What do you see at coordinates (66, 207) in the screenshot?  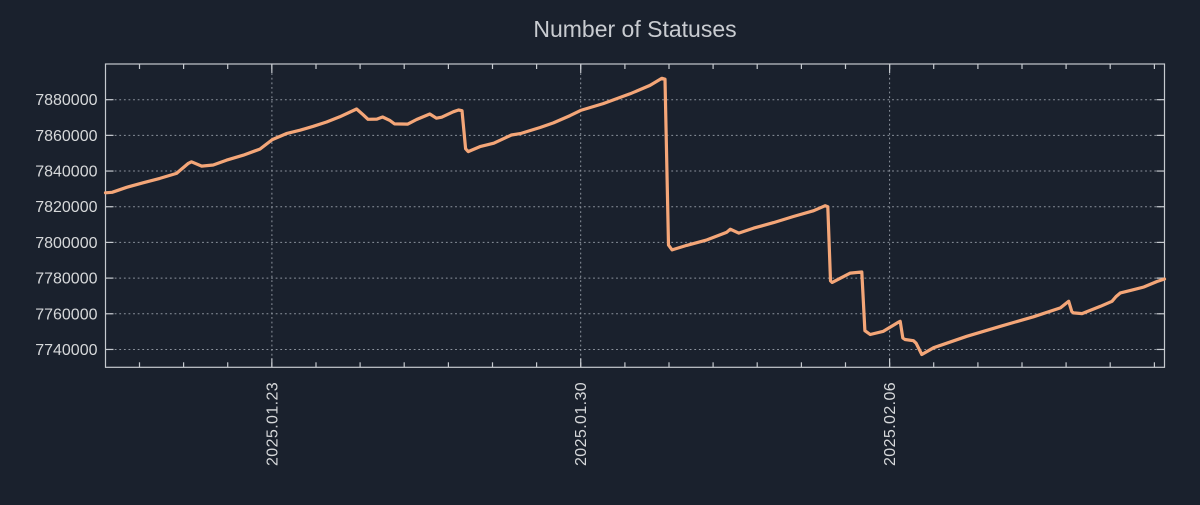 I see `svg-text: 7820000` at bounding box center [66, 207].